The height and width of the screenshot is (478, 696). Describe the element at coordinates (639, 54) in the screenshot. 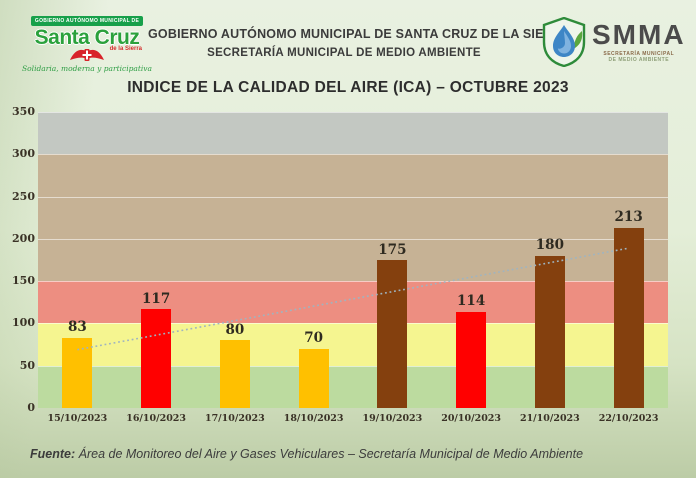

I see `smma-subtitle-1: SECRETARÍA MUNICIPAL` at that location.